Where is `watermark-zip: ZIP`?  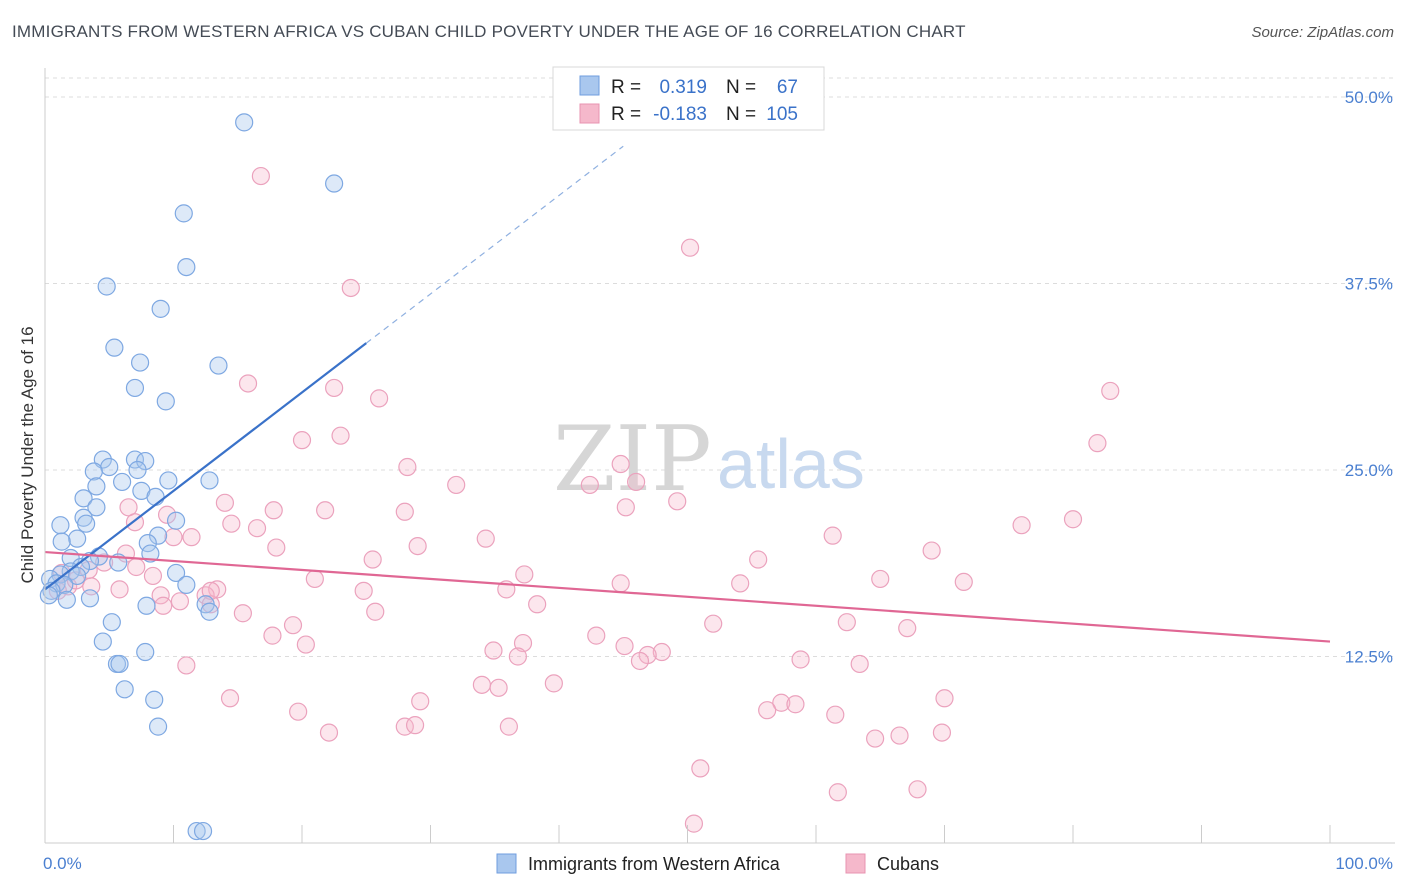 watermark-zip: ZIP is located at coordinates (632, 459).